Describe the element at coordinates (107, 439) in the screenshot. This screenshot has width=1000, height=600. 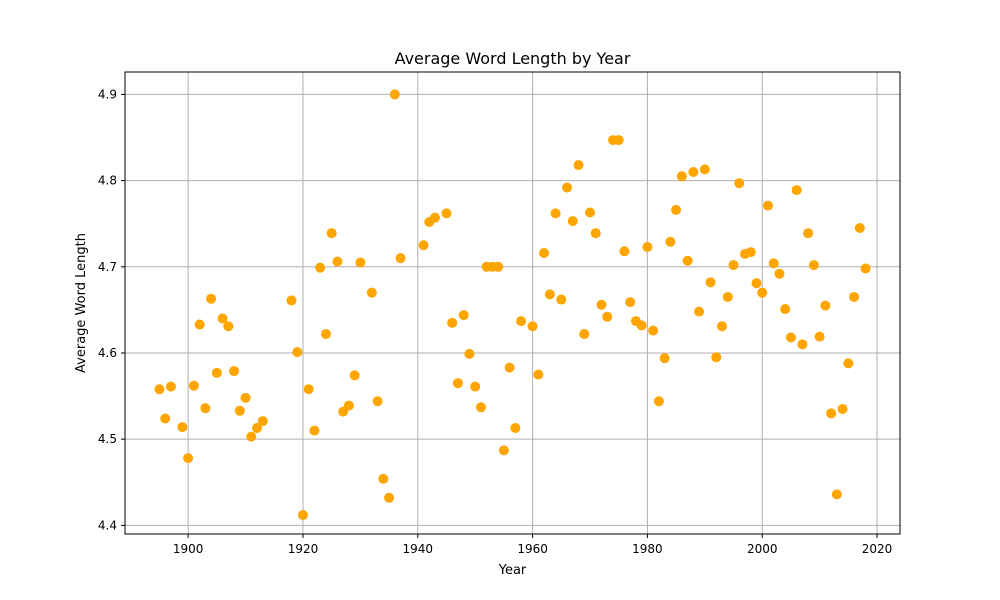
I see `y-tick-label: 4.5` at that location.